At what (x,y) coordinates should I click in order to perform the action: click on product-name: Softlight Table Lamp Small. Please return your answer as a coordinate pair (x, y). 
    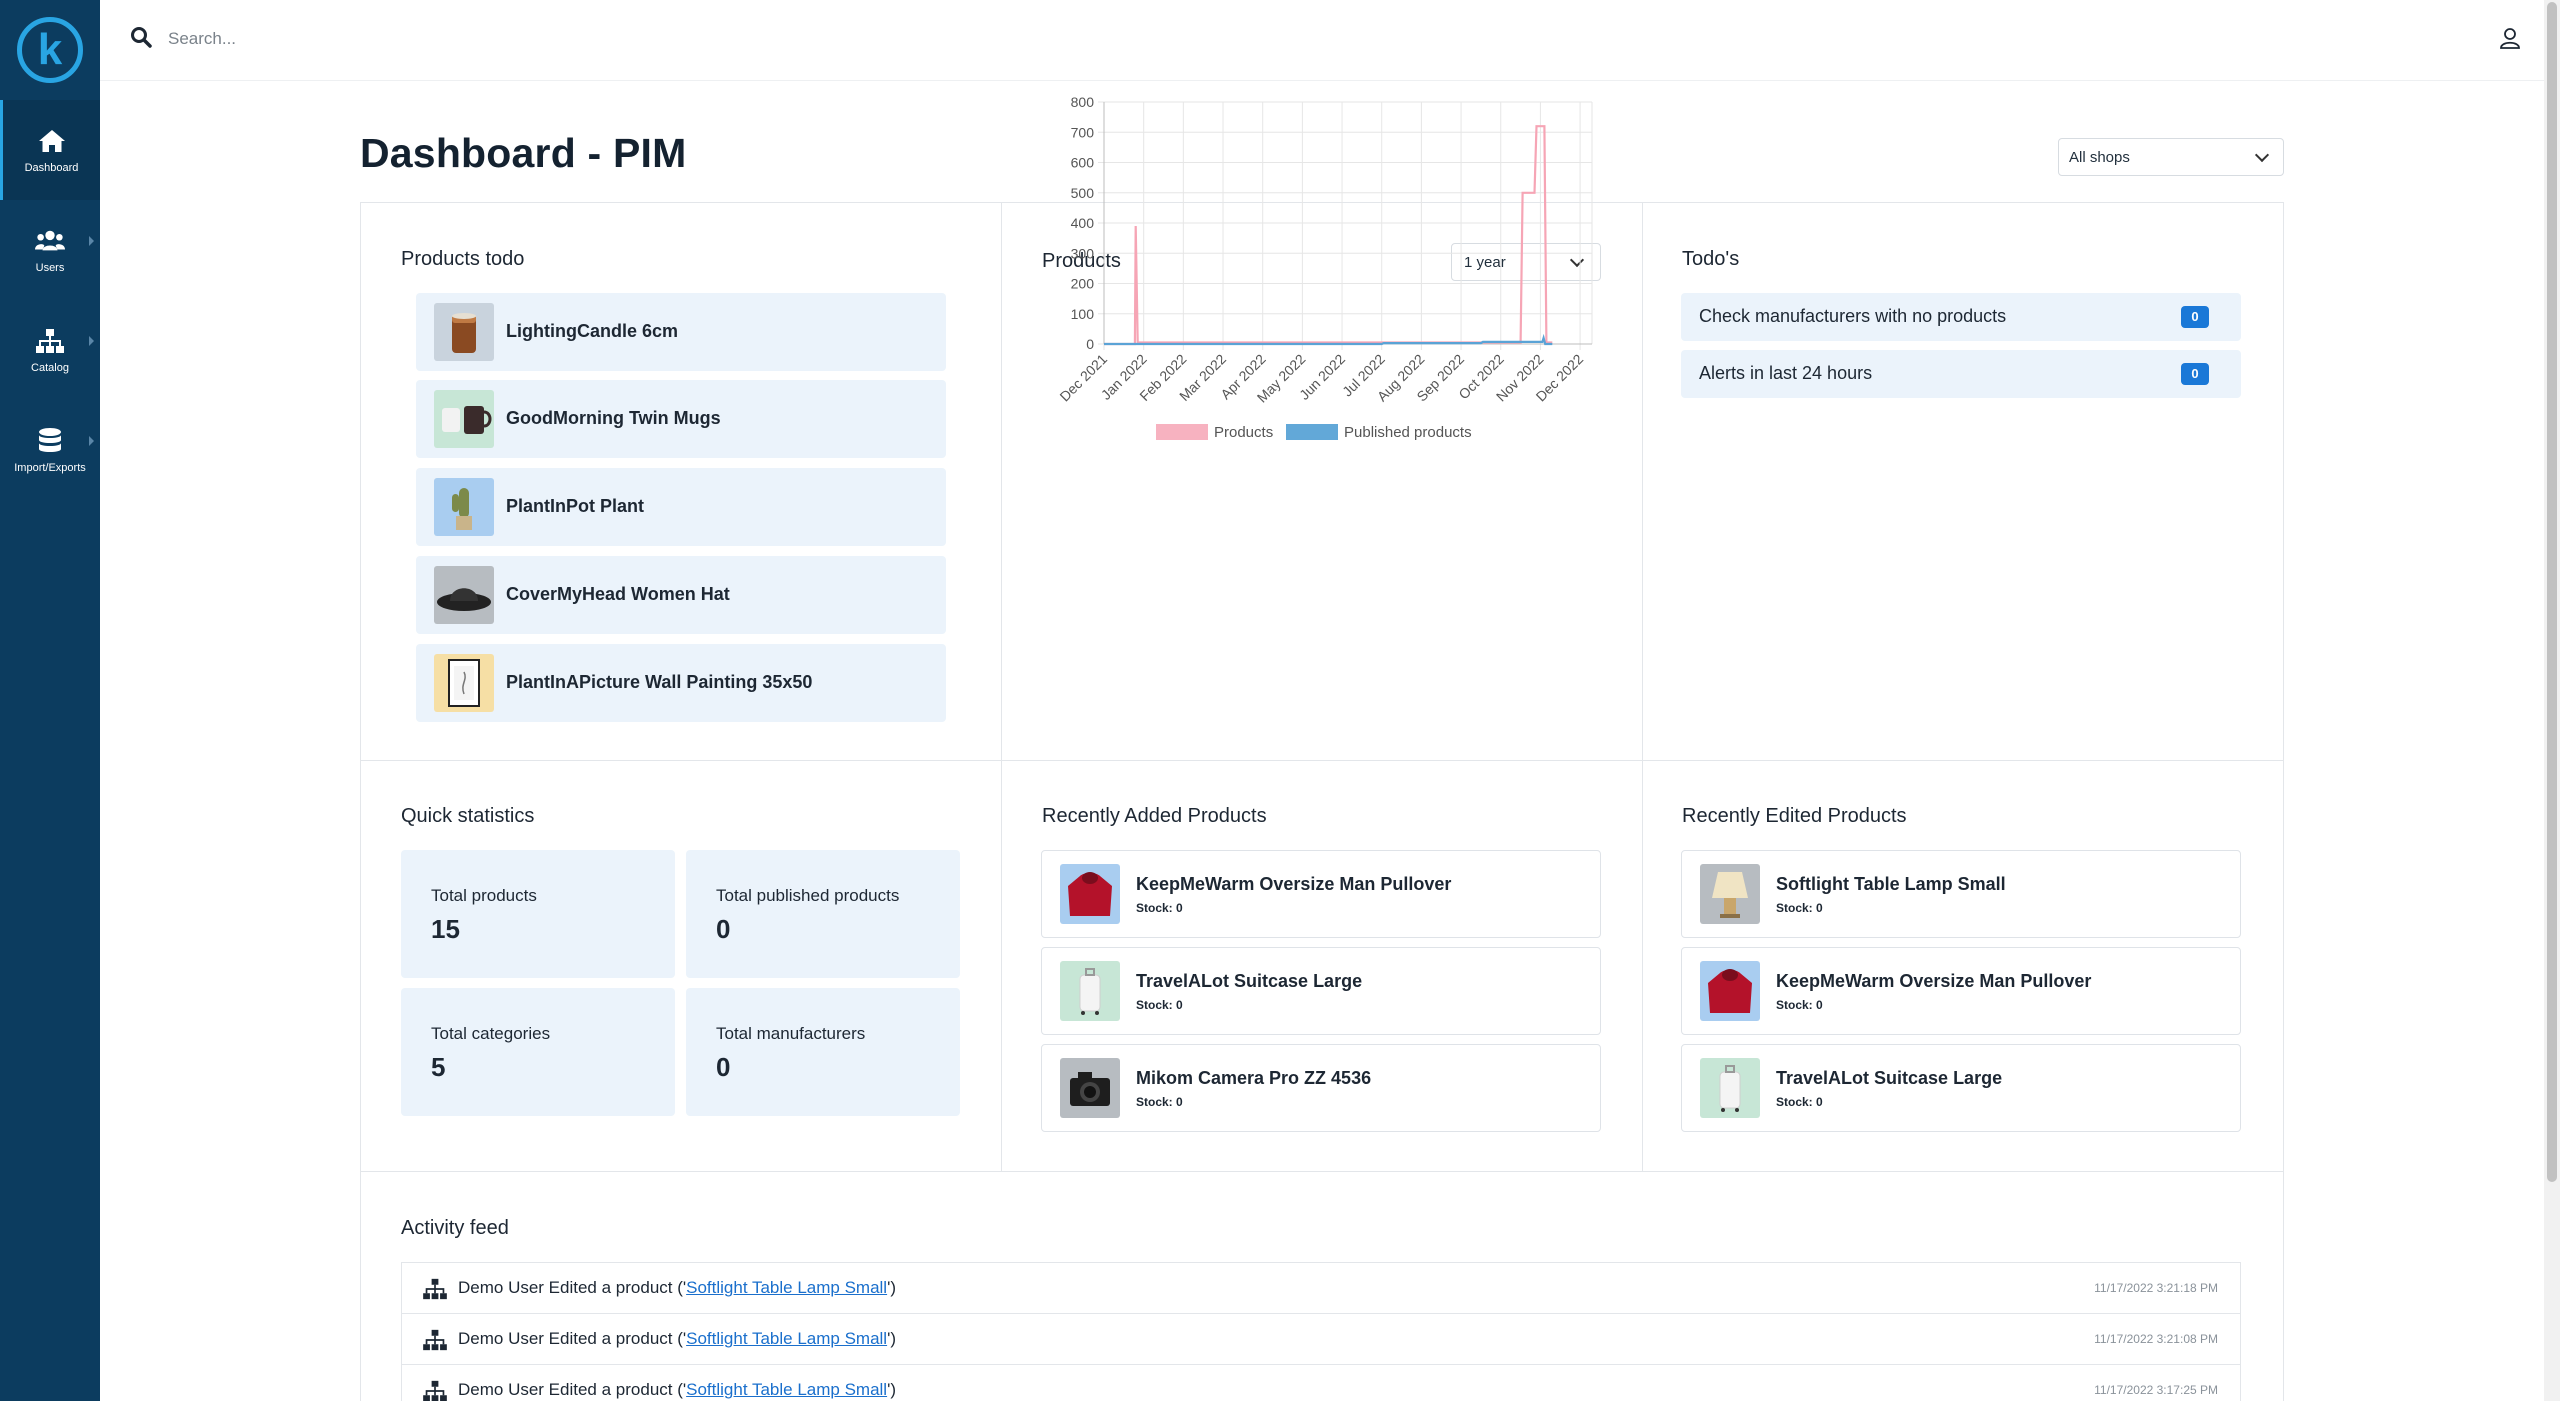
    Looking at the image, I should click on (1891, 884).